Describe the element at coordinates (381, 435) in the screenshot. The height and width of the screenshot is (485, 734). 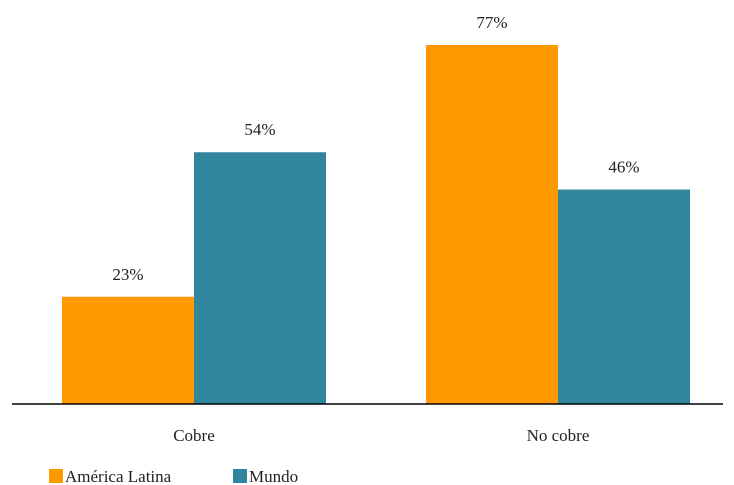
I see `category-labels-group: Cobre No cobre` at that location.